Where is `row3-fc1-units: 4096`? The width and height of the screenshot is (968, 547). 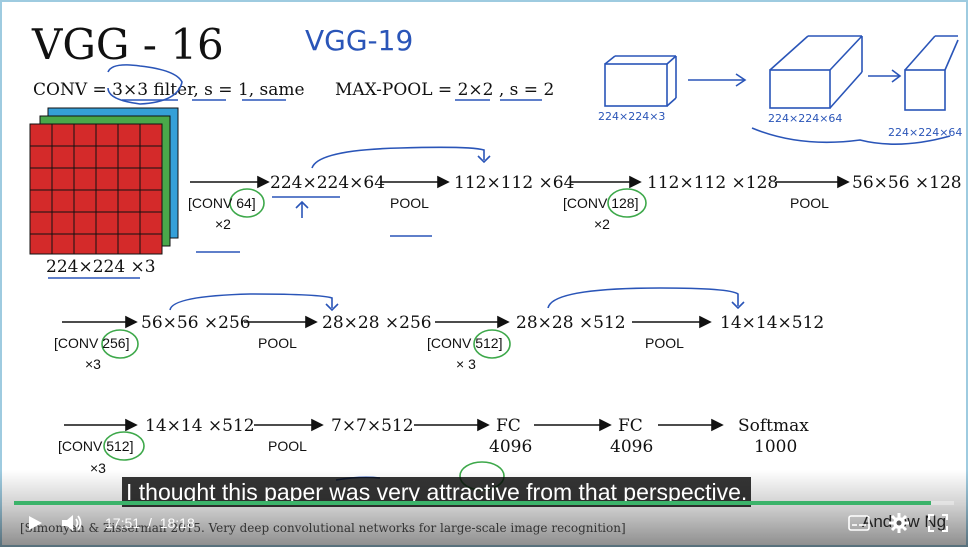
row3-fc1-units: 4096 is located at coordinates (511, 447).